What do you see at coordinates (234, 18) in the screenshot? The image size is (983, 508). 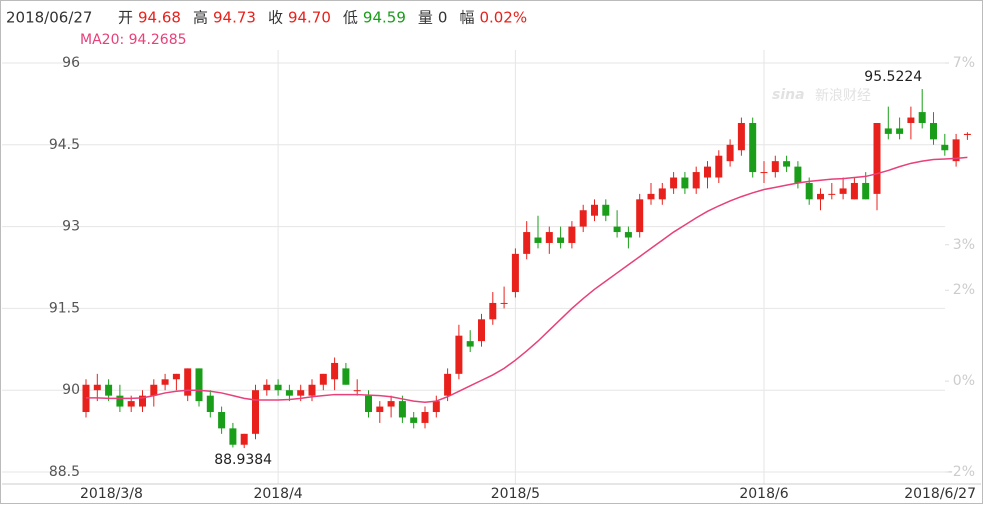 I see `header-value: 94.73` at bounding box center [234, 18].